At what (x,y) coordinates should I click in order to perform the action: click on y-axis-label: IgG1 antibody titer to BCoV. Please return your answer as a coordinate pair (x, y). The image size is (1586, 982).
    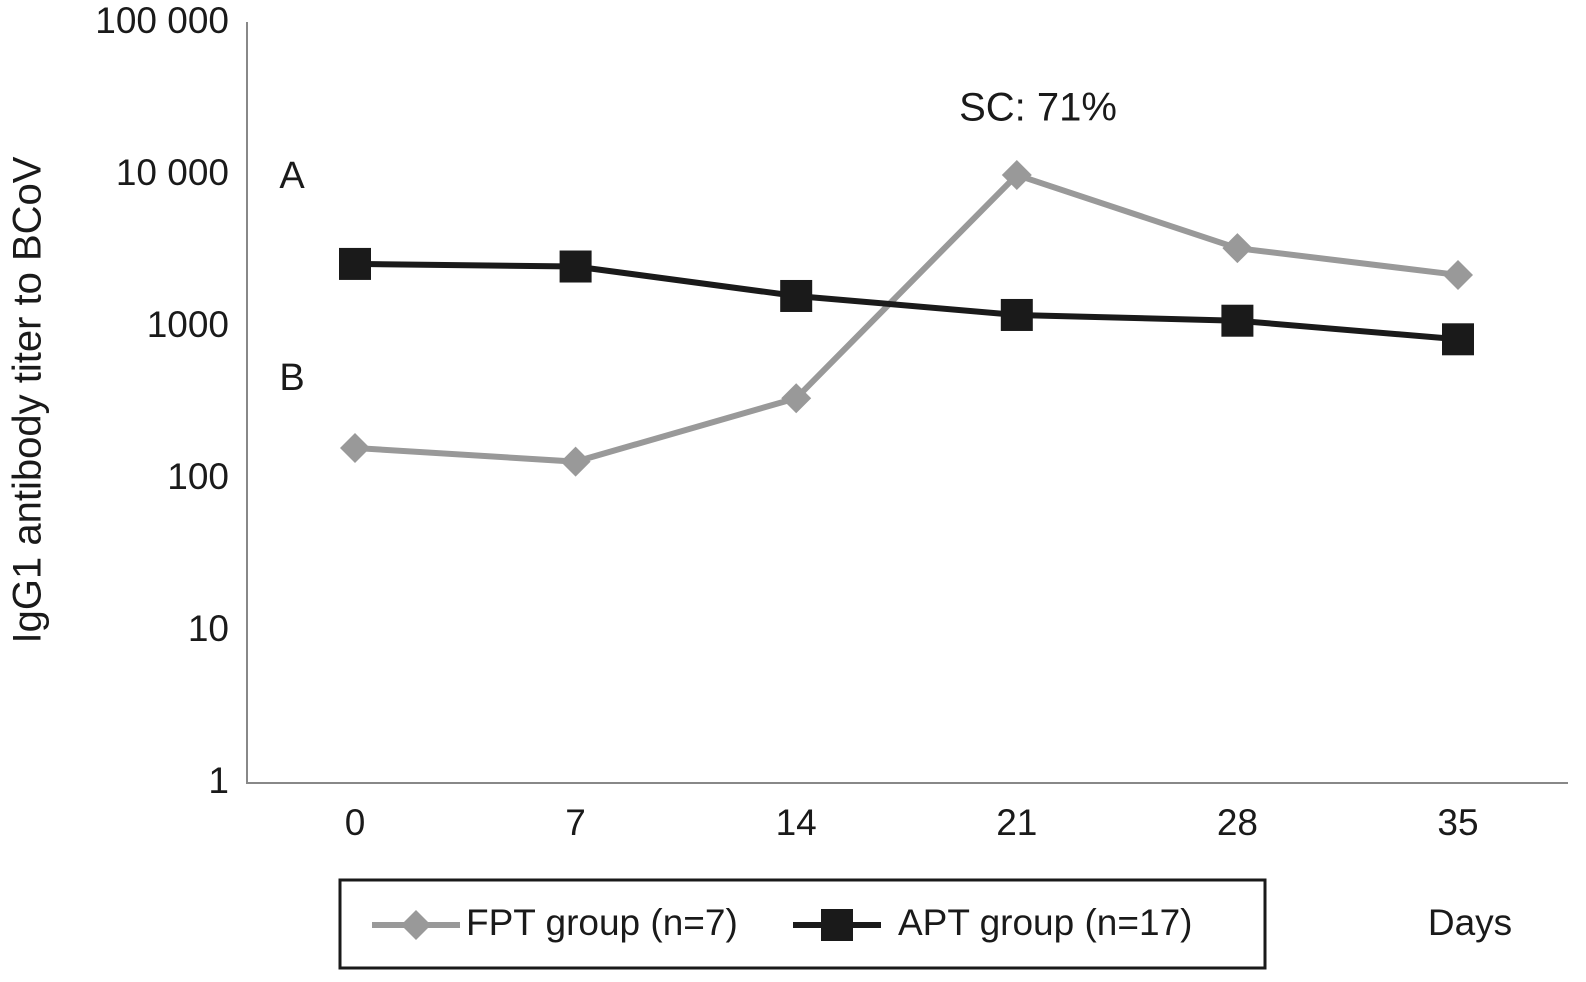
    Looking at the image, I should click on (28, 399).